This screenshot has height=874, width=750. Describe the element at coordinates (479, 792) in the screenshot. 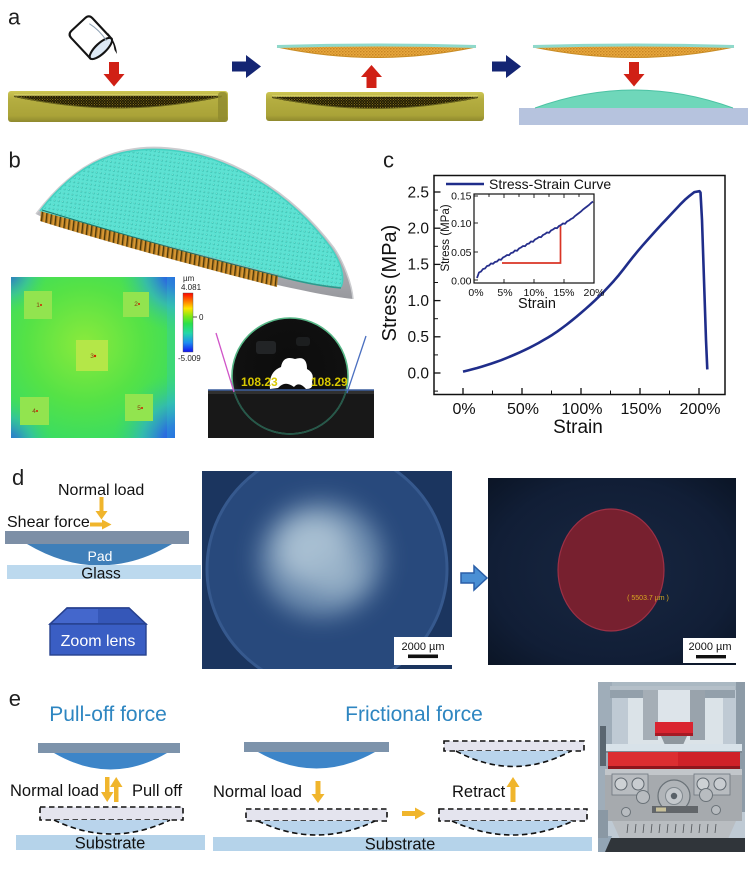

I see `svg-text: Retract` at that location.